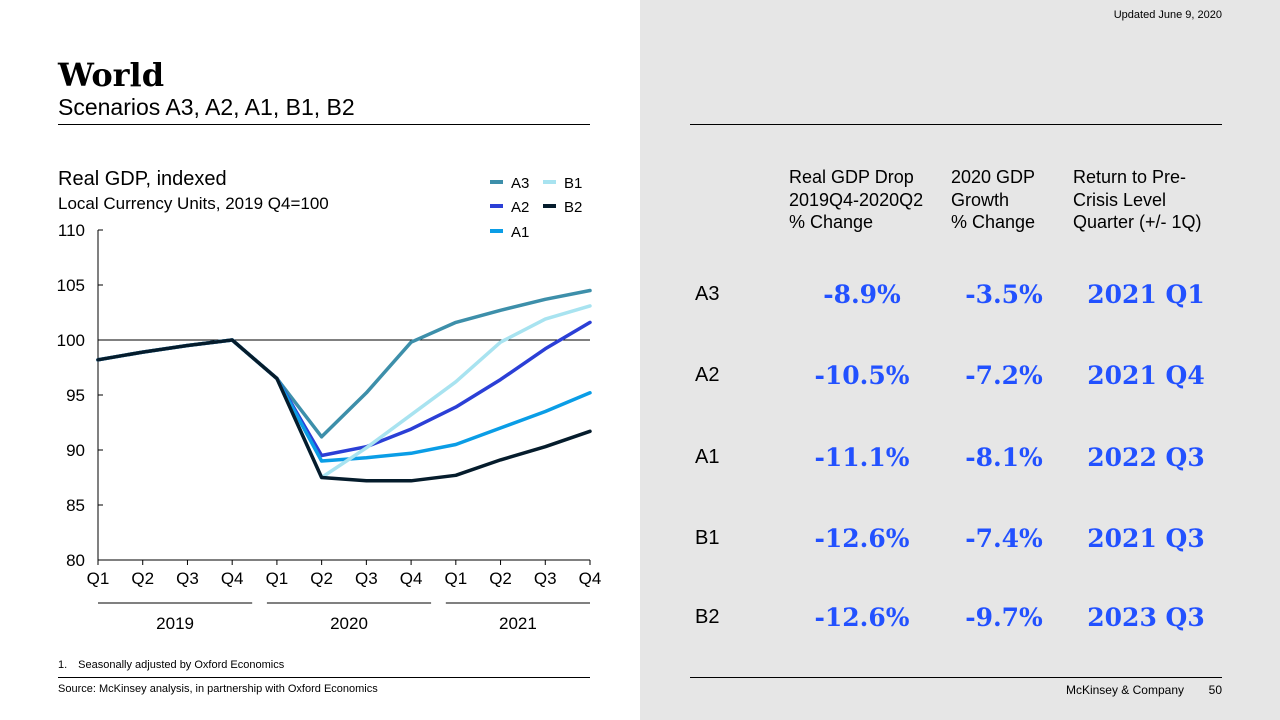 The width and height of the screenshot is (1280, 720). Describe the element at coordinates (862, 294) in the screenshot. I see `cell-drop-a3: -8.9%` at that location.